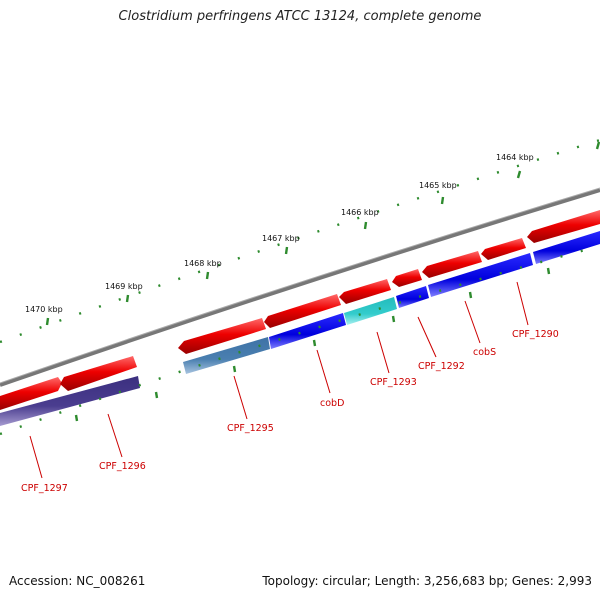 This screenshot has width=600, height=600. Describe the element at coordinates (332, 403) in the screenshot. I see `gene-label-cobd: cobD` at that location.